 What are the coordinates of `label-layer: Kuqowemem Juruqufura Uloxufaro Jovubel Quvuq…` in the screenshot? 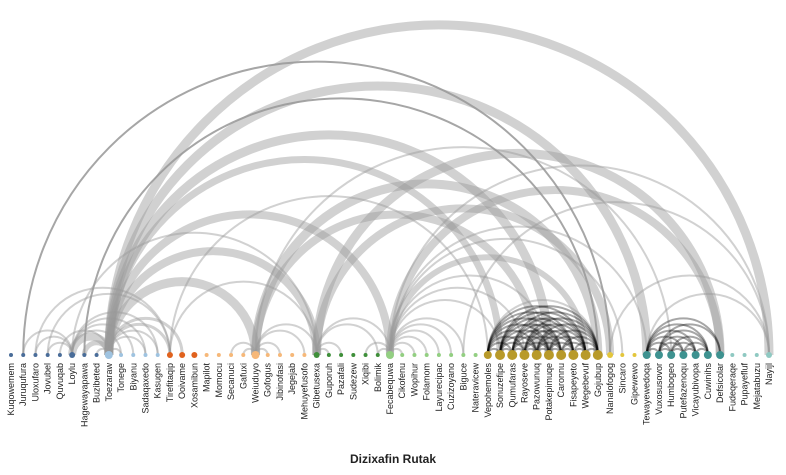 It's located at (390, 395).